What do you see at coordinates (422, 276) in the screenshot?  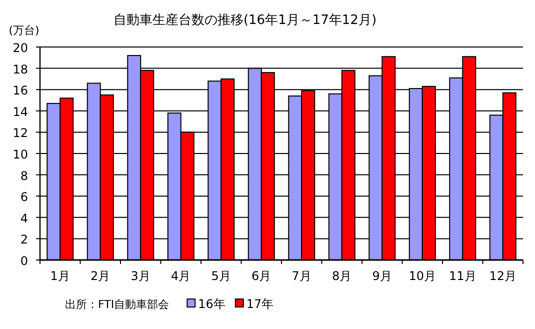 I see `x-tick-label: 10月` at bounding box center [422, 276].